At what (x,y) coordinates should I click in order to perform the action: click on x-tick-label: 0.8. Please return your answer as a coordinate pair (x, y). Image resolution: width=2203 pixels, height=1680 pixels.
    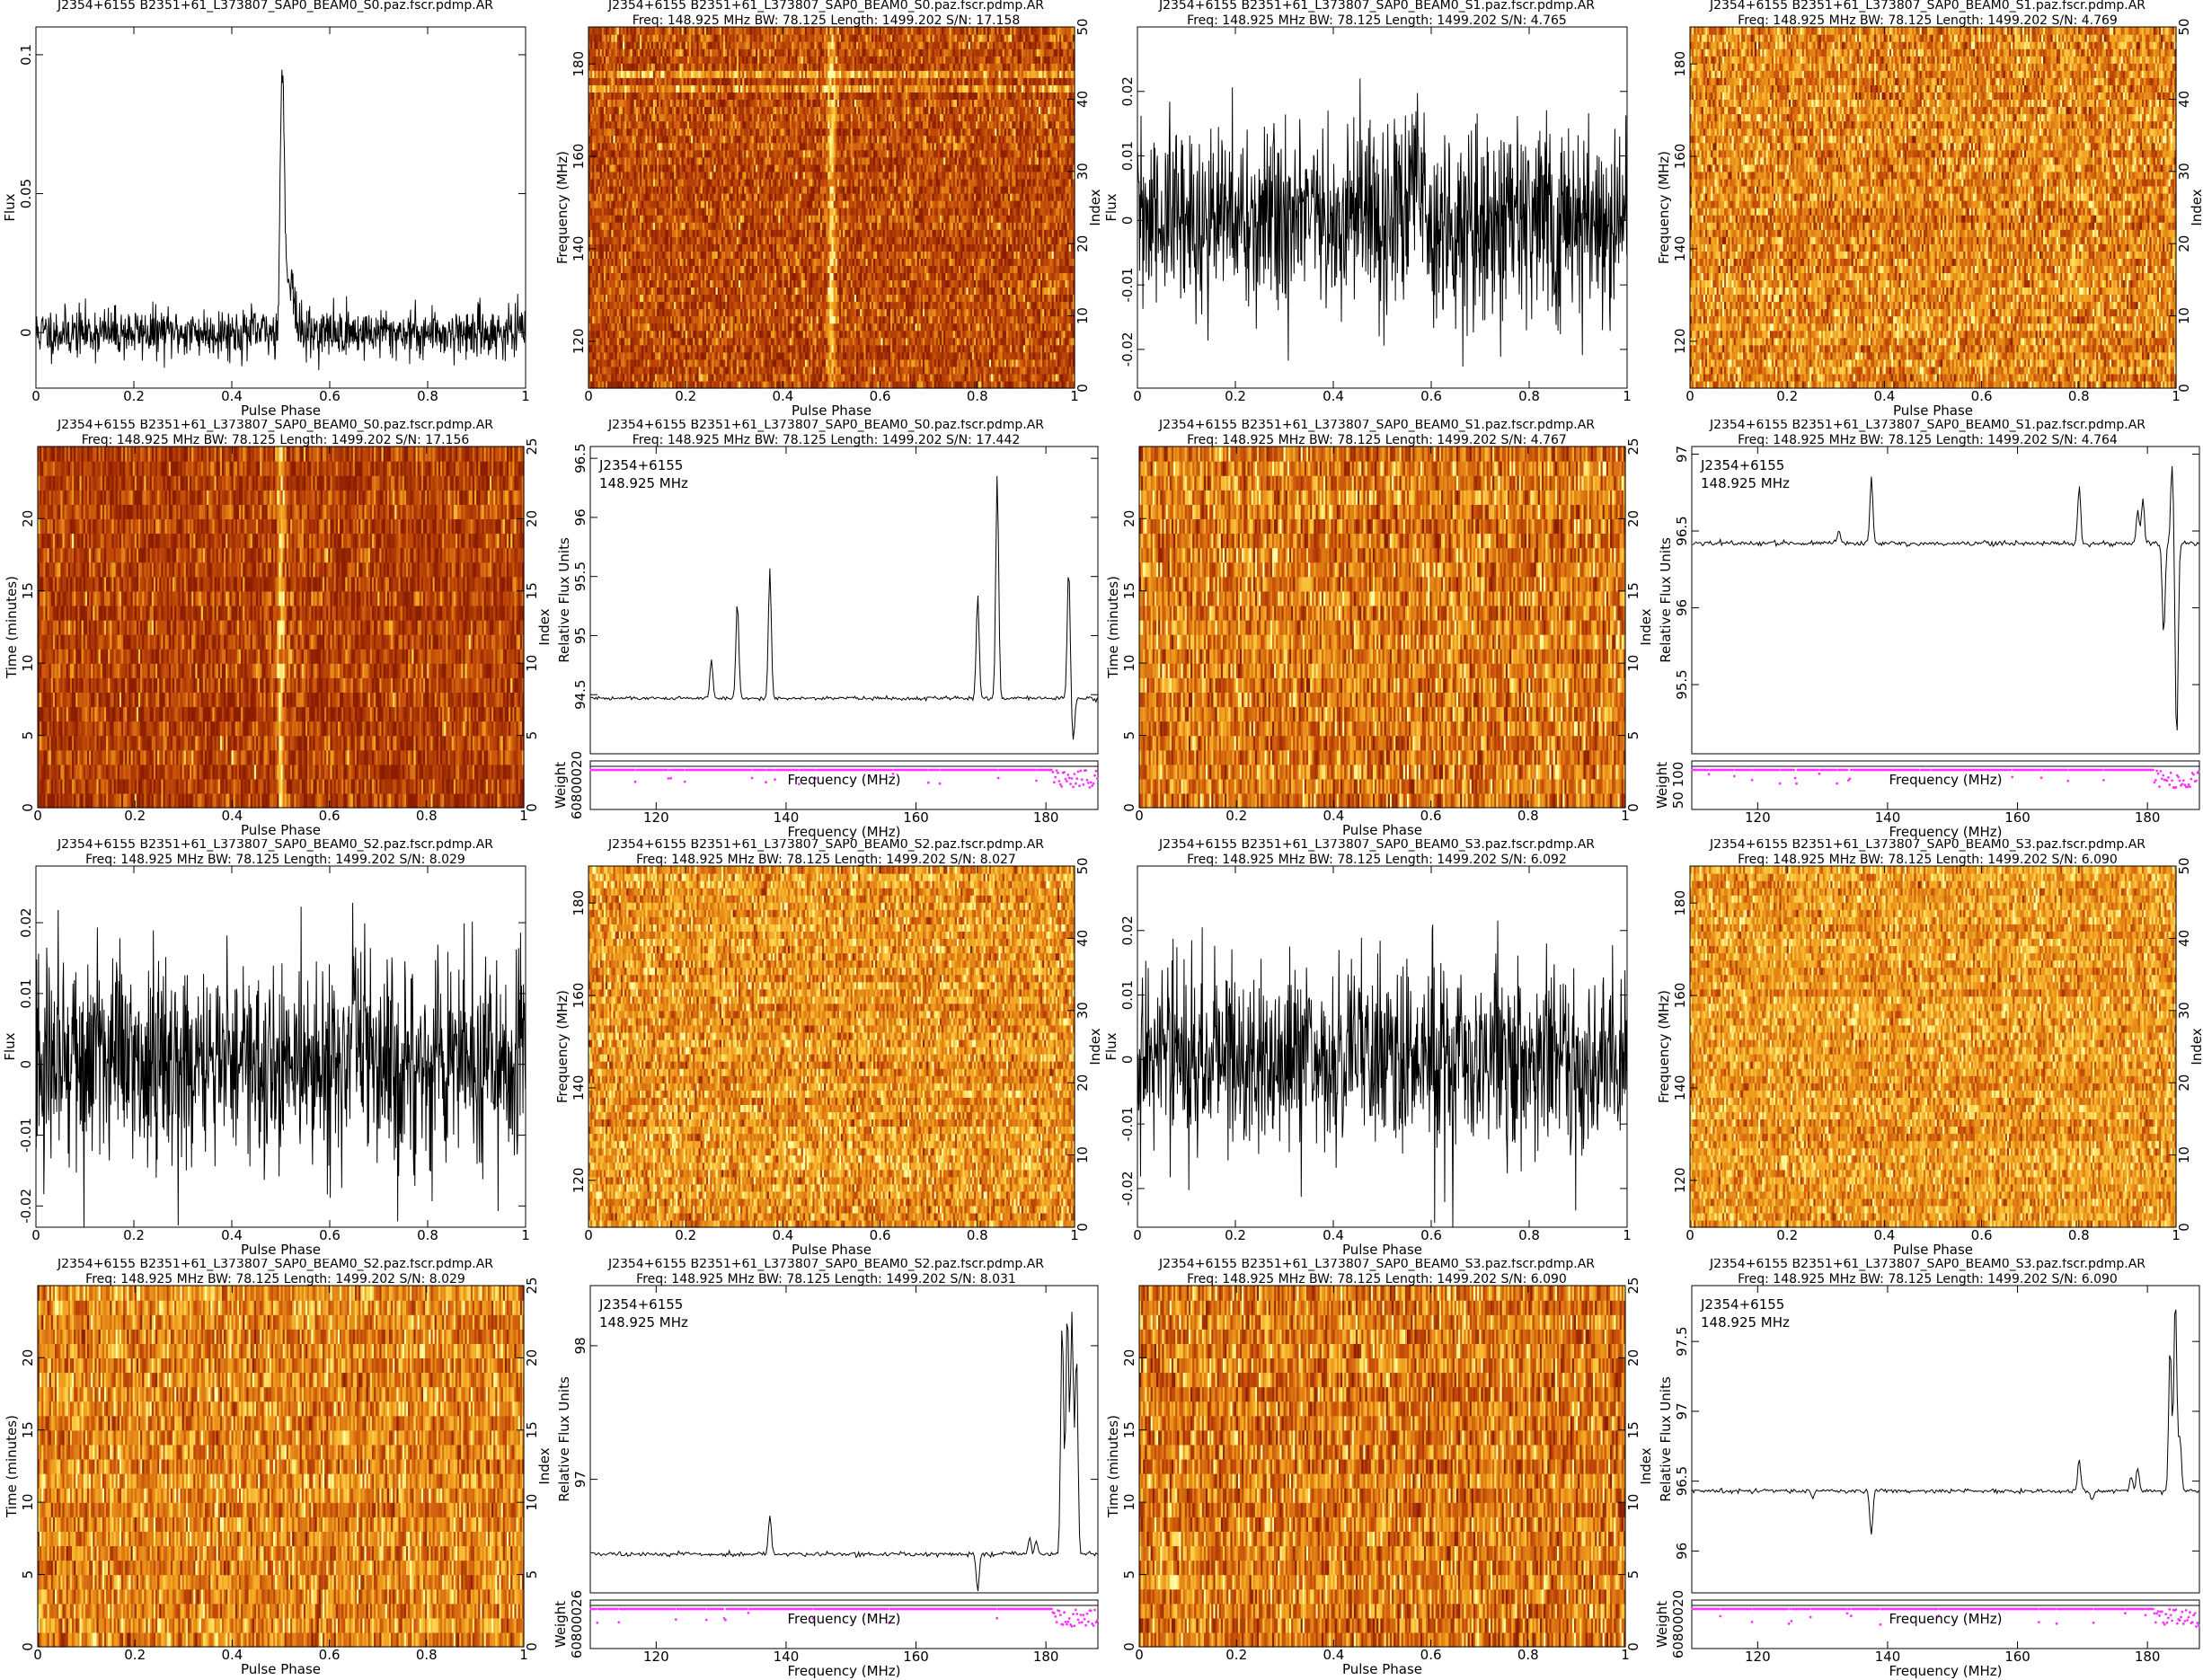
    Looking at the image, I should click on (427, 396).